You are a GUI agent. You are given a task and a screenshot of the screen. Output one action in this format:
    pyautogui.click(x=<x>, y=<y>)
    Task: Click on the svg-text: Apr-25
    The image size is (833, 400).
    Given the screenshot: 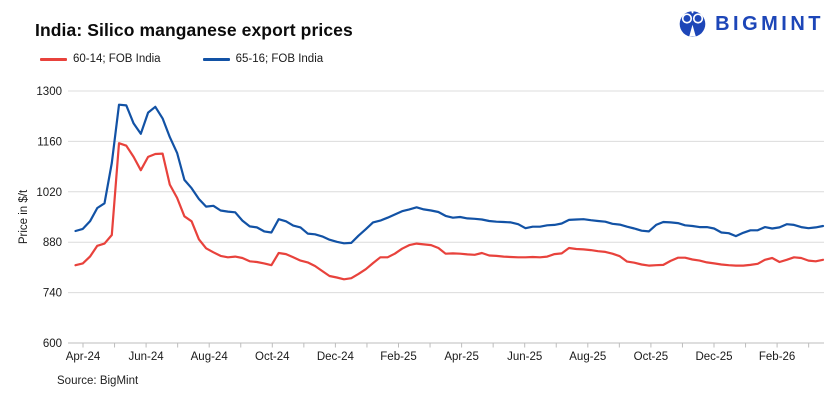 What is the action you would take?
    pyautogui.click(x=461, y=357)
    